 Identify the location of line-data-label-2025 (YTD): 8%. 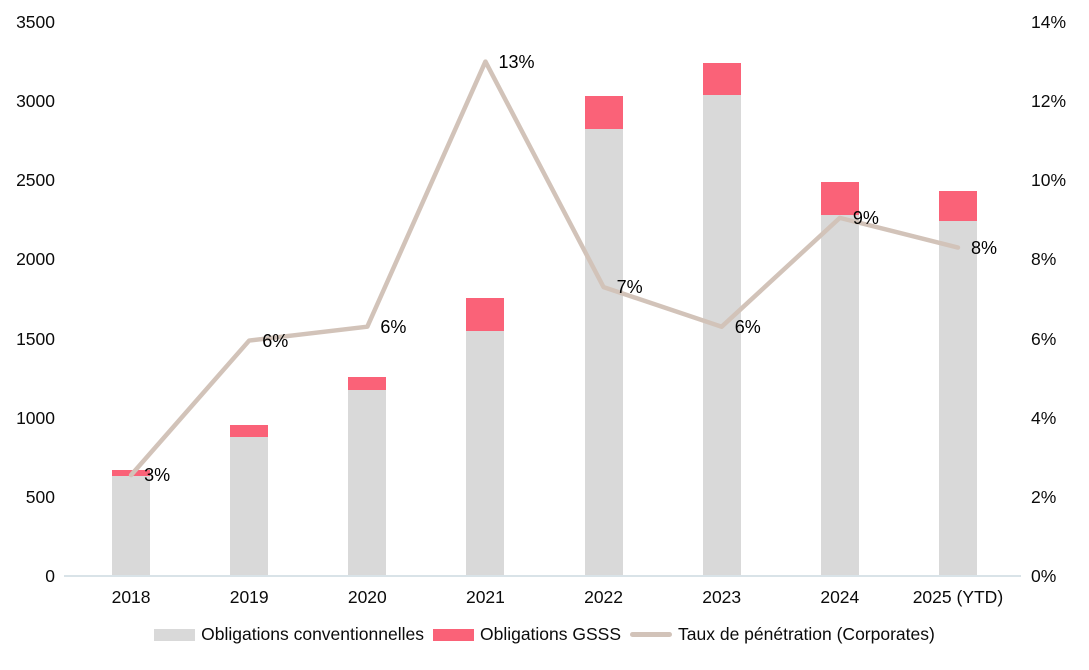
(983, 247).